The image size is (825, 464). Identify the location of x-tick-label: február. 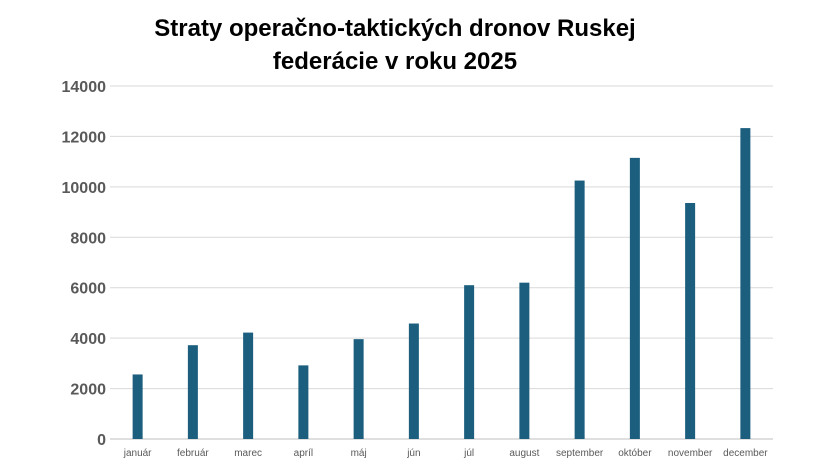
(193, 453).